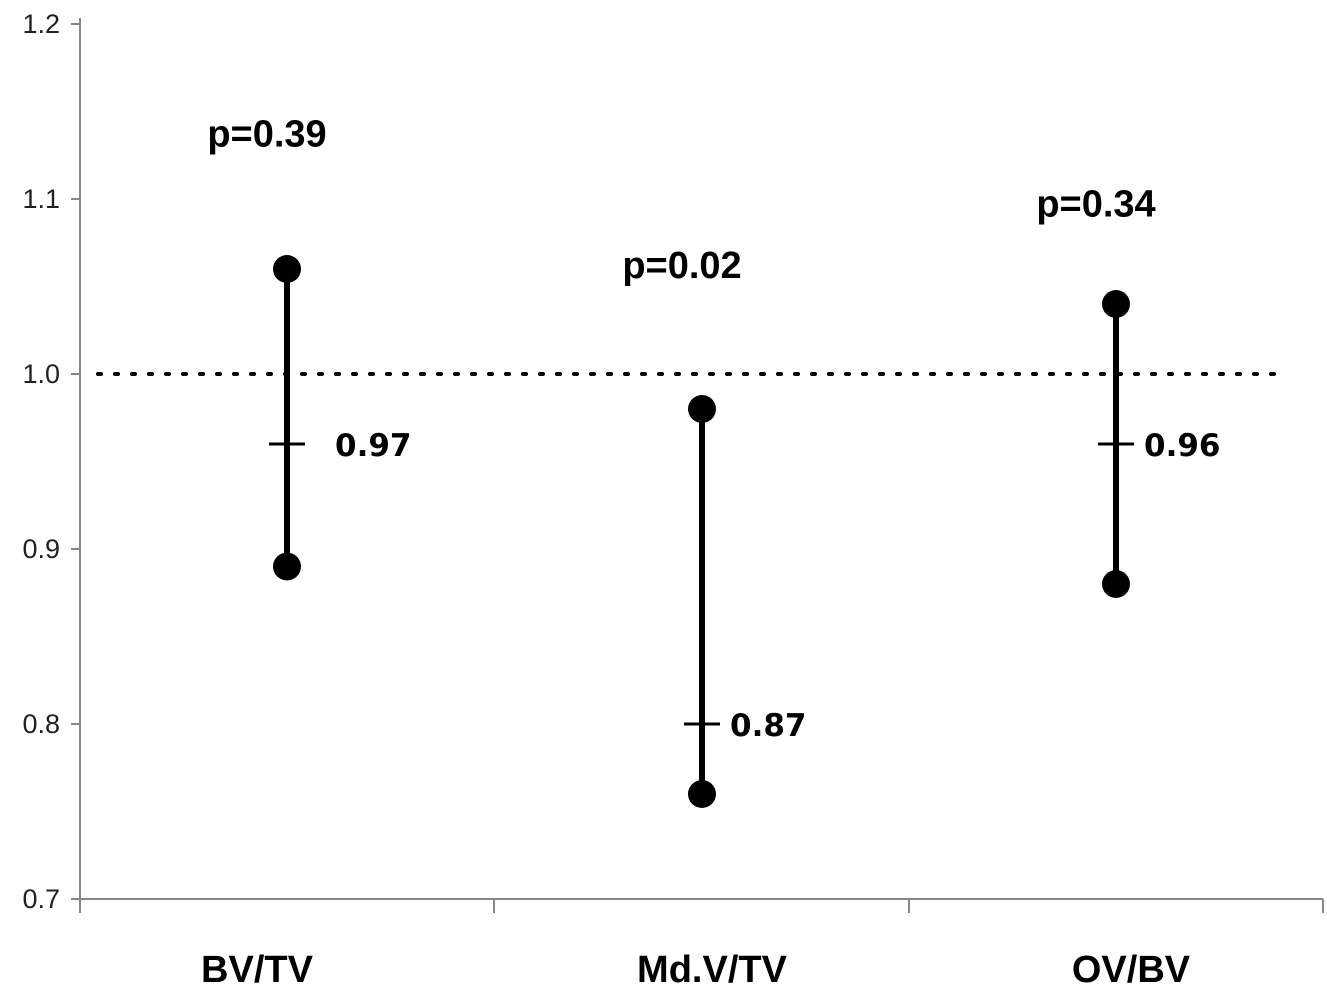 The height and width of the screenshot is (989, 1327). What do you see at coordinates (373, 446) in the screenshot?
I see `estimate-label: 0.97` at bounding box center [373, 446].